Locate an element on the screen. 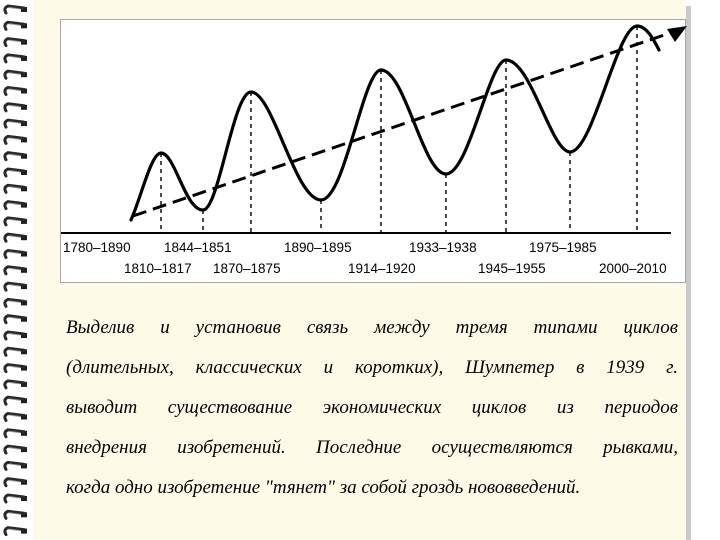 The height and width of the screenshot is (540, 720). axis-label-bottom: 1914–1920 is located at coordinates (382, 268).